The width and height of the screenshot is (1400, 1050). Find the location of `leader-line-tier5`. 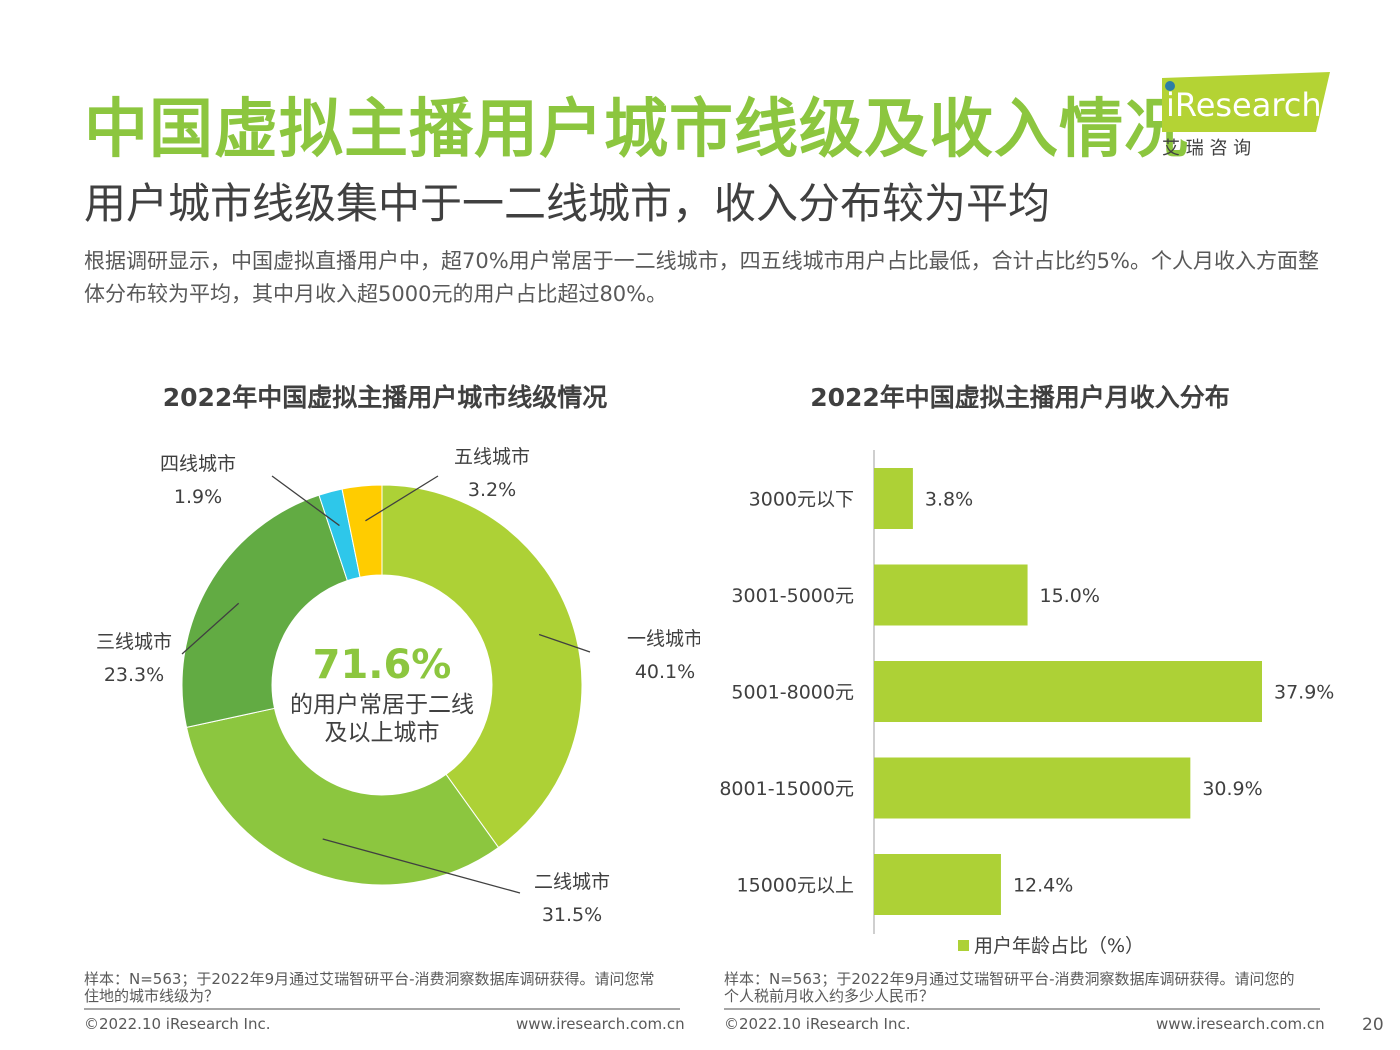

leader-line-tier5 is located at coordinates (402, 498).